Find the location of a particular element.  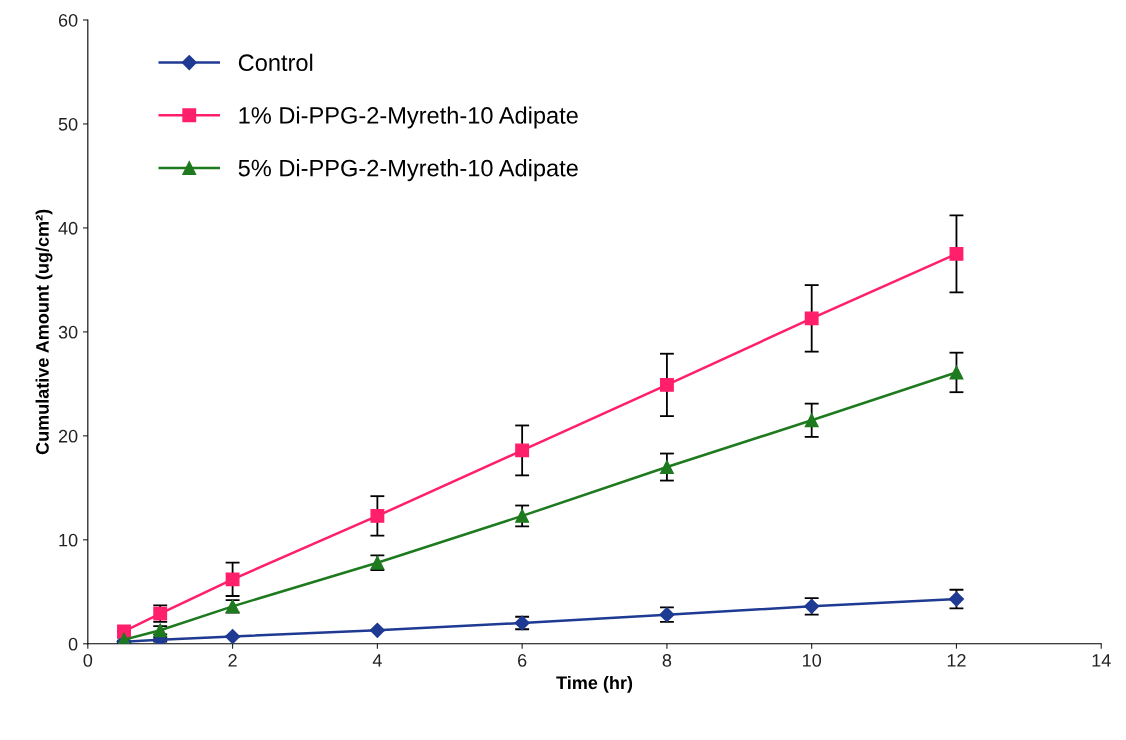

x-tick-label: 10 is located at coordinates (812, 660).